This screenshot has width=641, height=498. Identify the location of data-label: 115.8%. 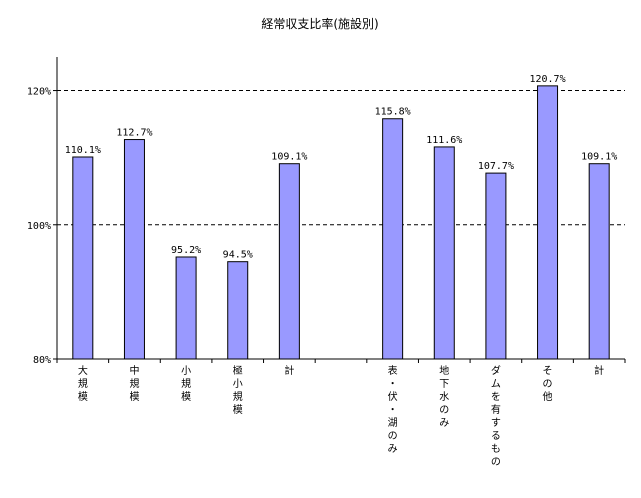
(393, 112).